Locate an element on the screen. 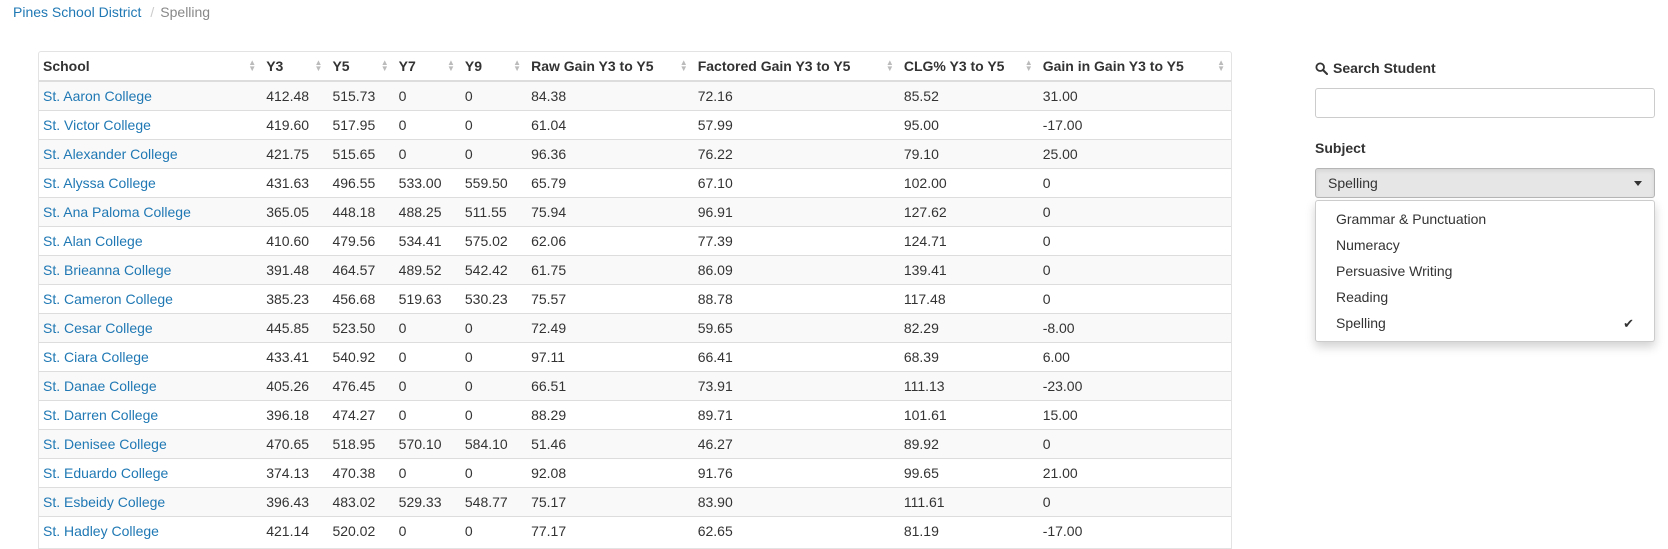  score-cell: 464.57 is located at coordinates (361, 269).